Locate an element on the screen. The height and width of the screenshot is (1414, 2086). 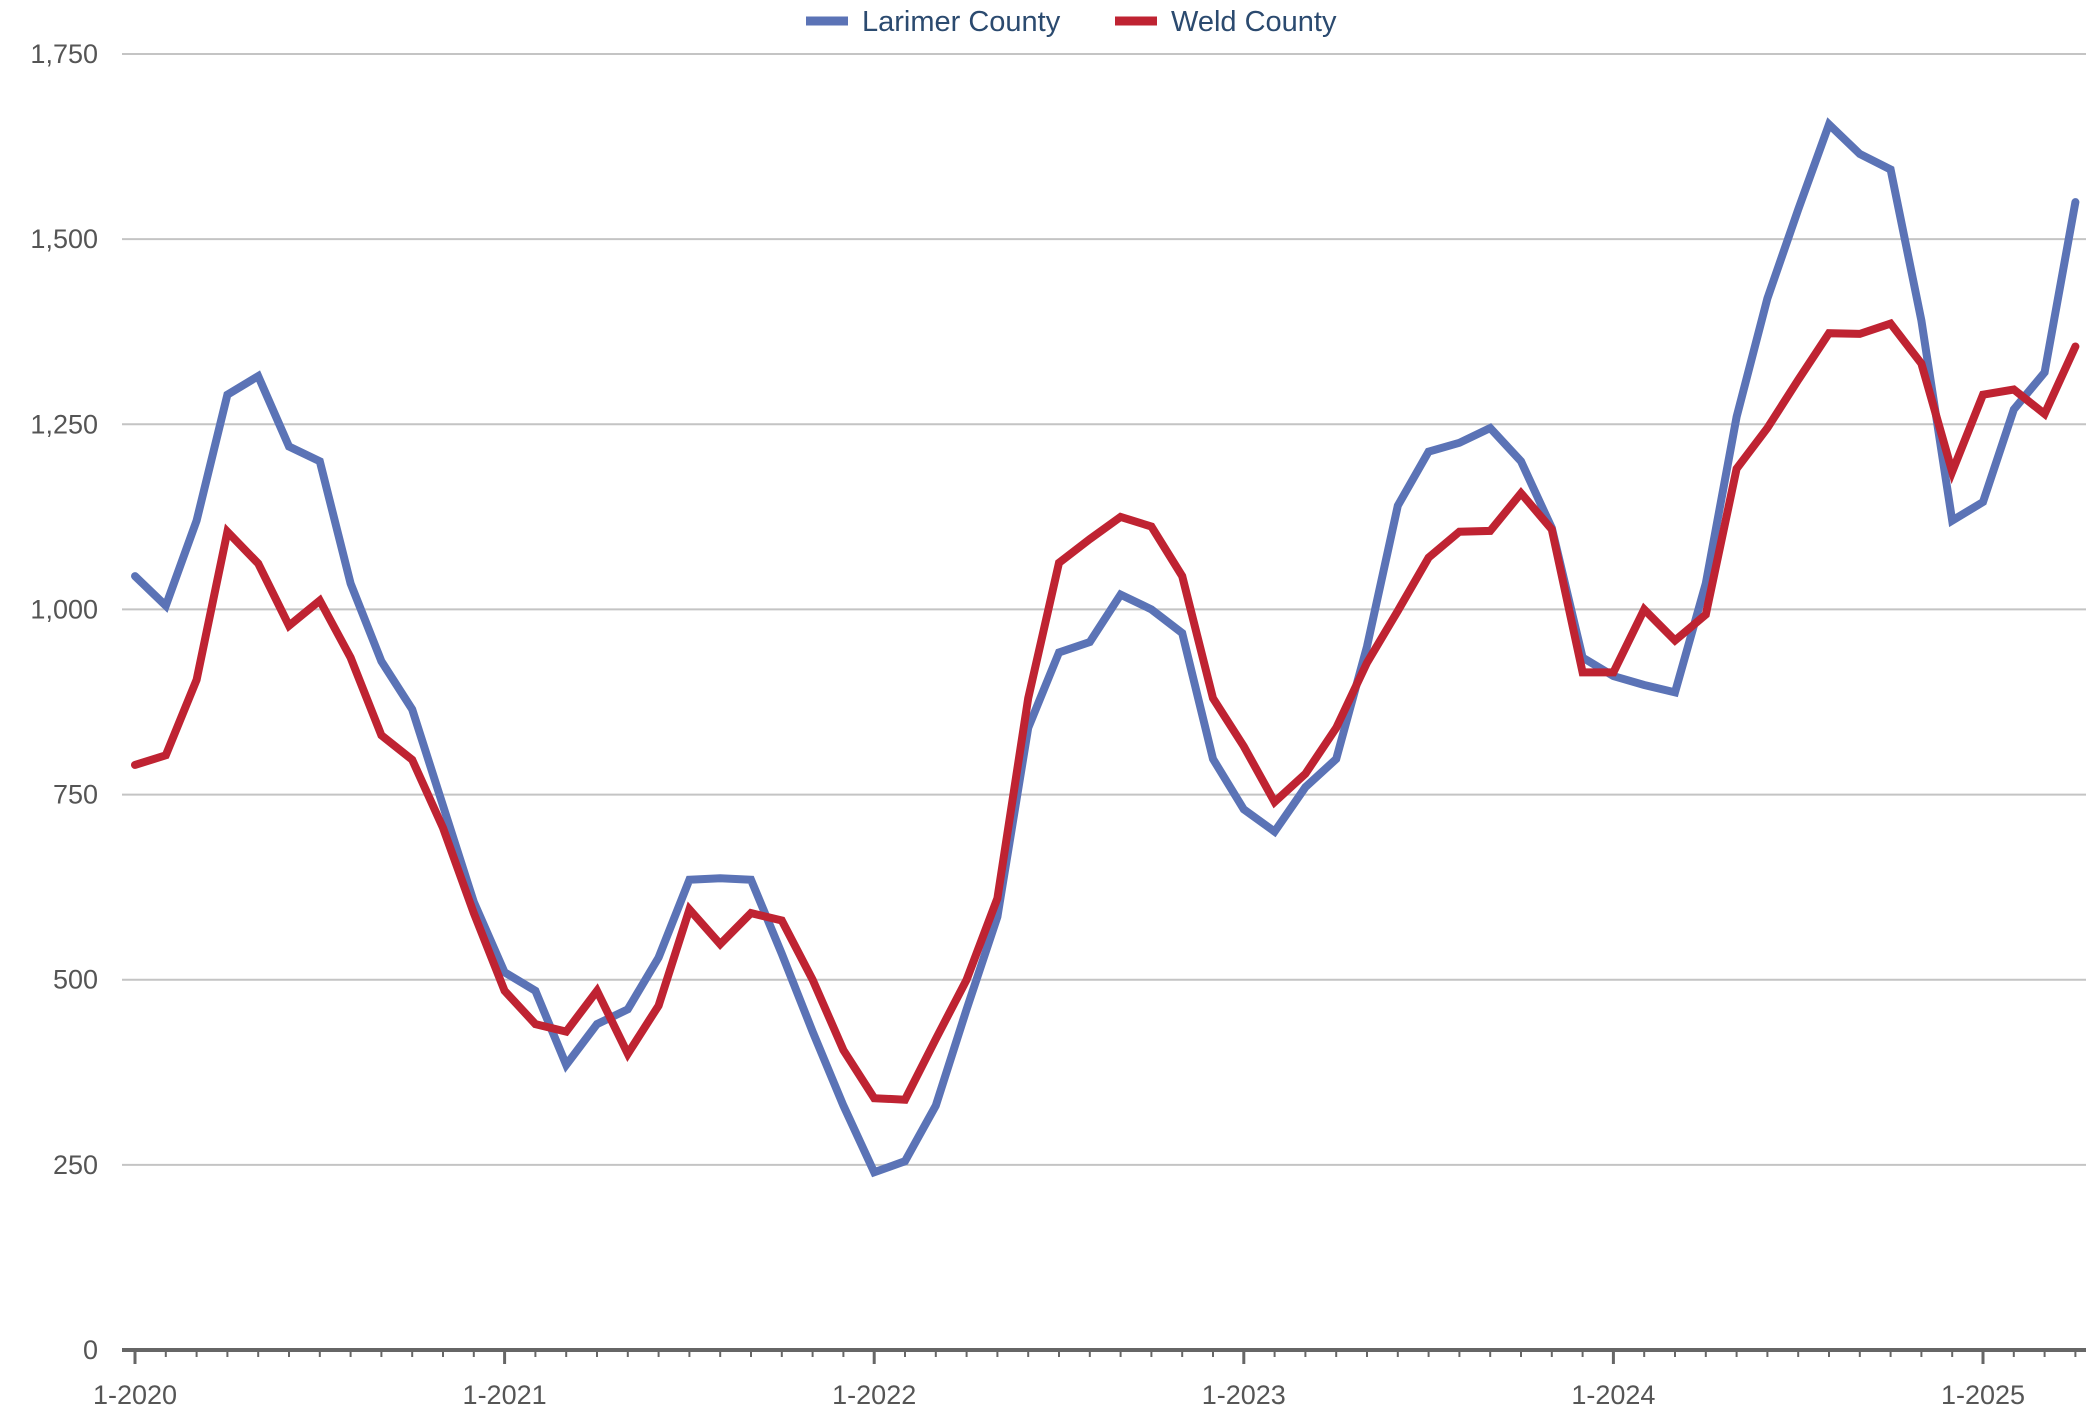
y-tick-label: 750 is located at coordinates (75, 795).